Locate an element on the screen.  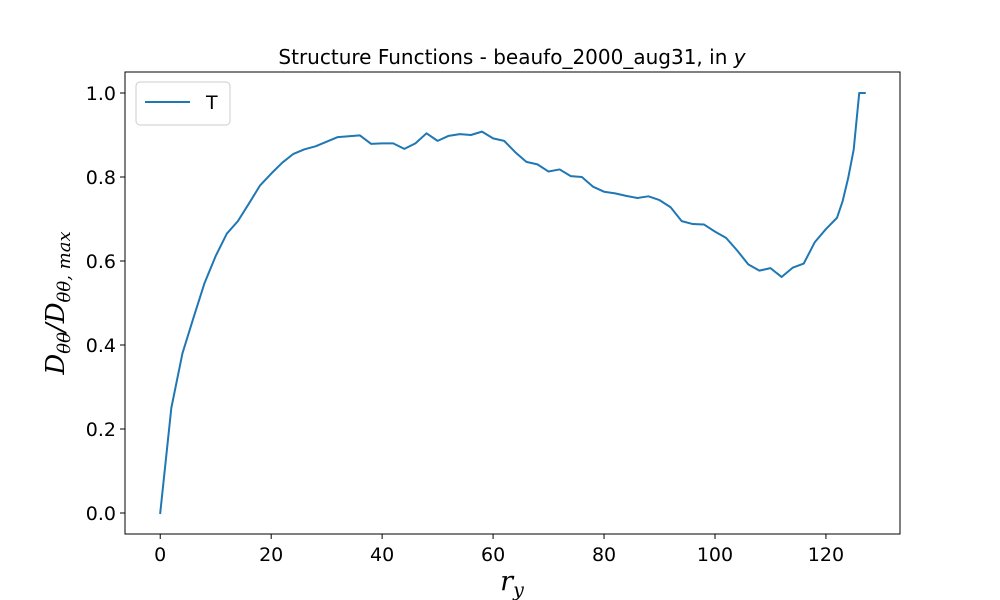
legend: T is located at coordinates (183, 103).